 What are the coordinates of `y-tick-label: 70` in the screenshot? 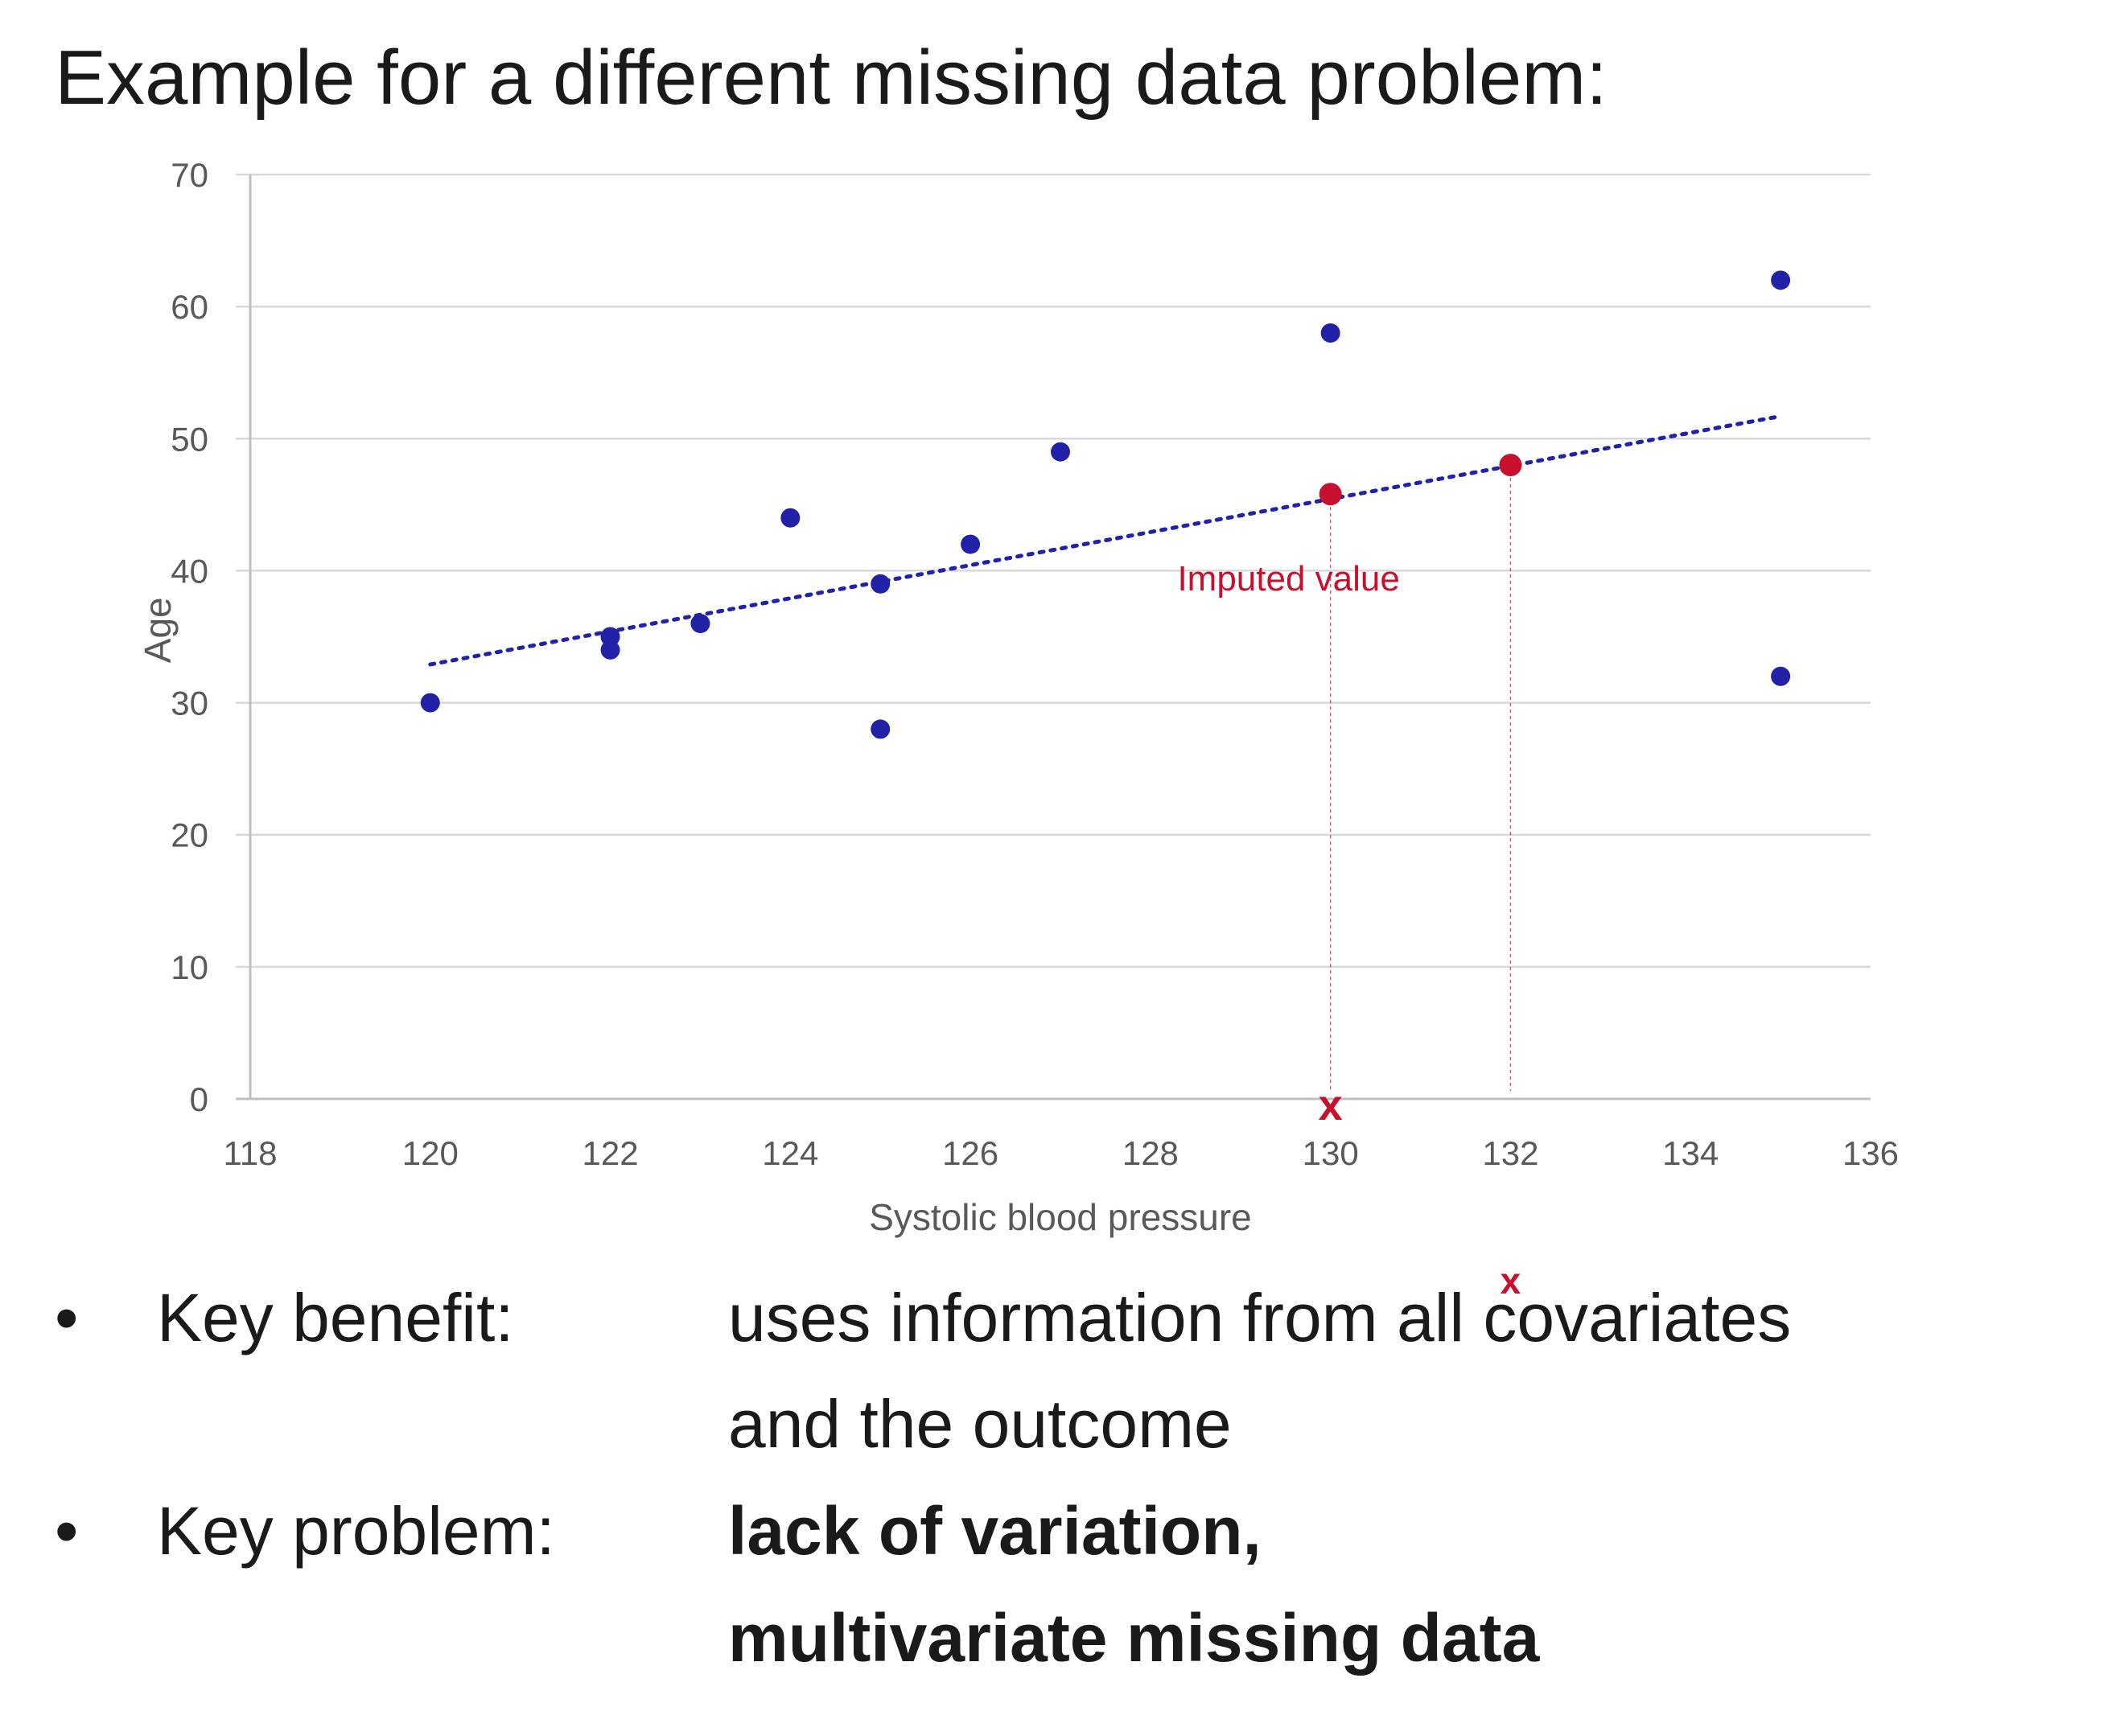 It's located at (189, 175).